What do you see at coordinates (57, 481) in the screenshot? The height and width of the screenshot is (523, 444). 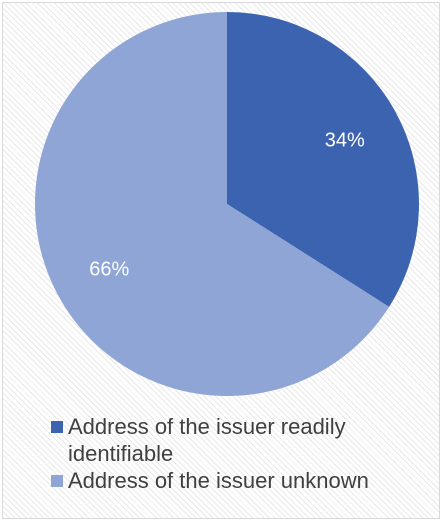 I see `legend-swatch-unknown` at bounding box center [57, 481].